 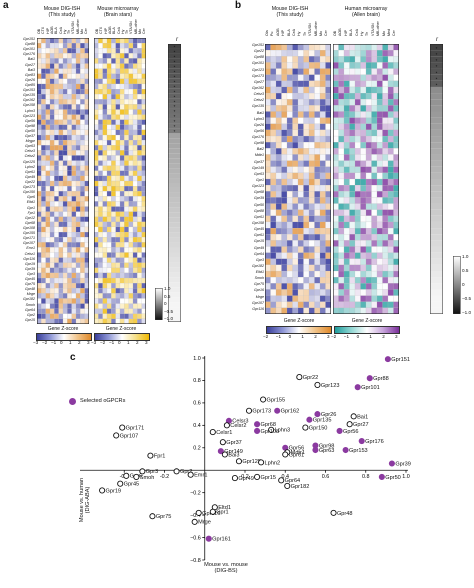 What do you see at coordinates (129, 436) in the screenshot?
I see `point-label: Gpr107` at bounding box center [129, 436].